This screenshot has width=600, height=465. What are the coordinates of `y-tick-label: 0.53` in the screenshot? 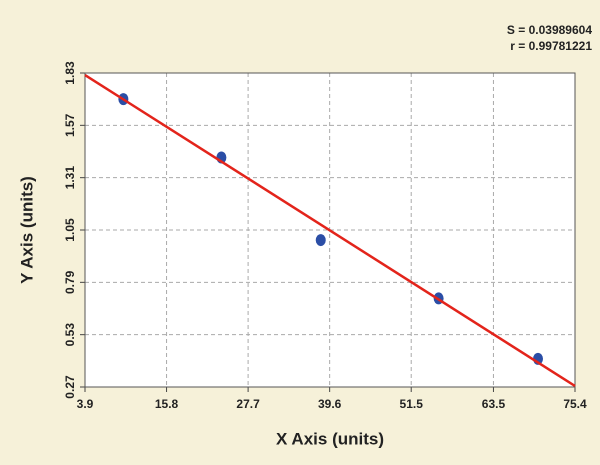 It's located at (70, 335).